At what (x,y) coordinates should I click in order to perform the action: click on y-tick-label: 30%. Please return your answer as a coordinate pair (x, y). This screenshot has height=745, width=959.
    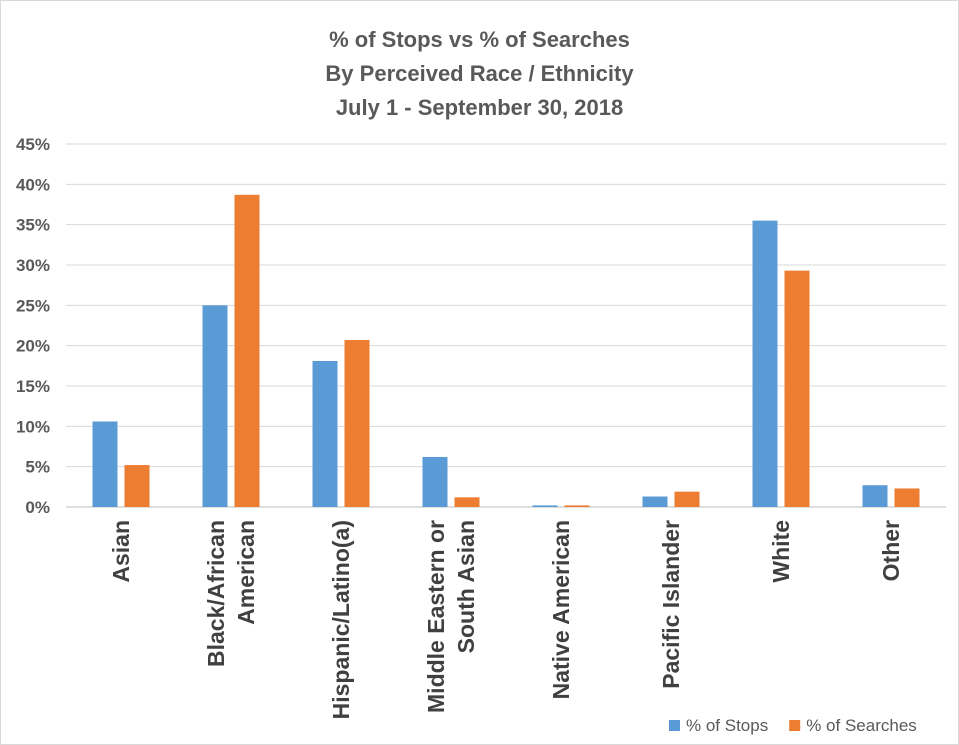
    Looking at the image, I should click on (33, 265).